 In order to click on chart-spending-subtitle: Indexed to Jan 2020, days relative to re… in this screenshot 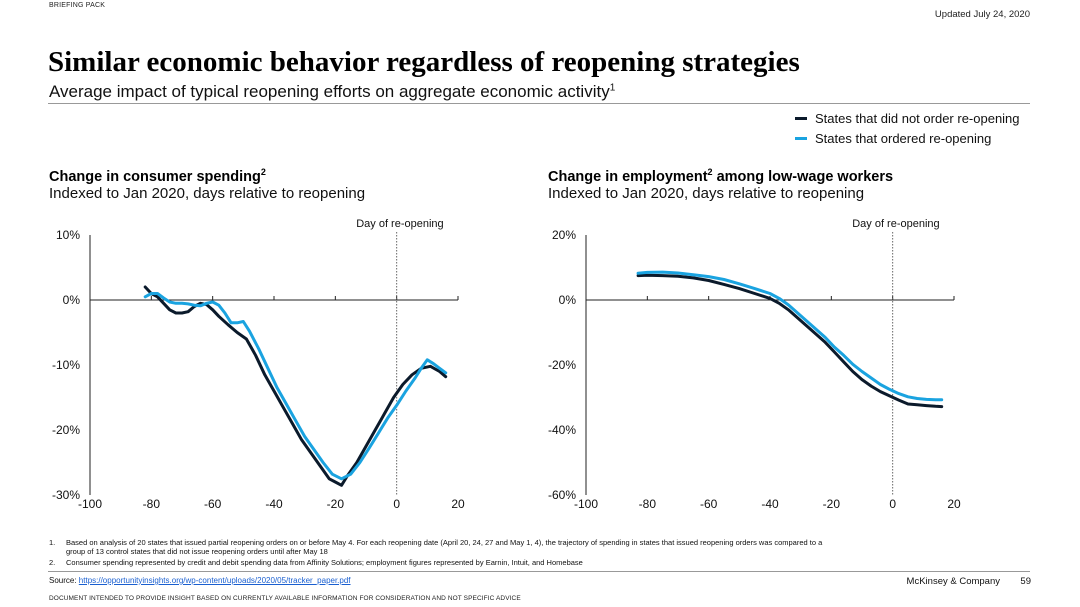, I will do `click(207, 193)`.